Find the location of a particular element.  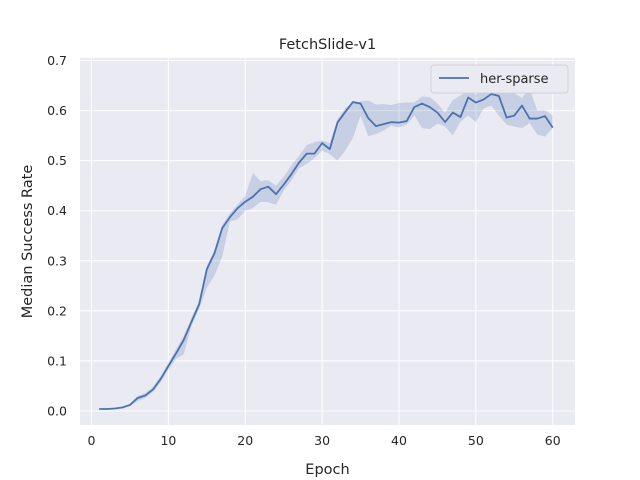

x-tick-label: 60 is located at coordinates (553, 440).